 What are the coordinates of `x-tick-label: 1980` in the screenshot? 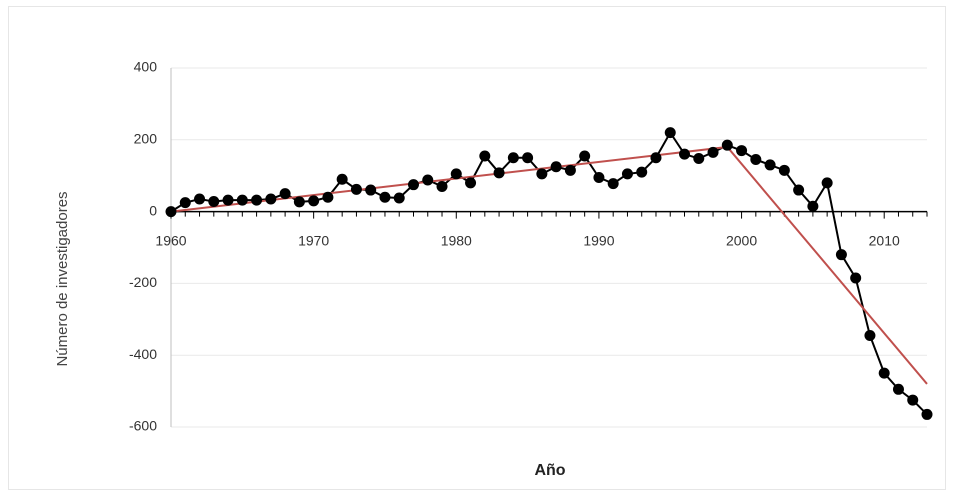 It's located at (456, 241).